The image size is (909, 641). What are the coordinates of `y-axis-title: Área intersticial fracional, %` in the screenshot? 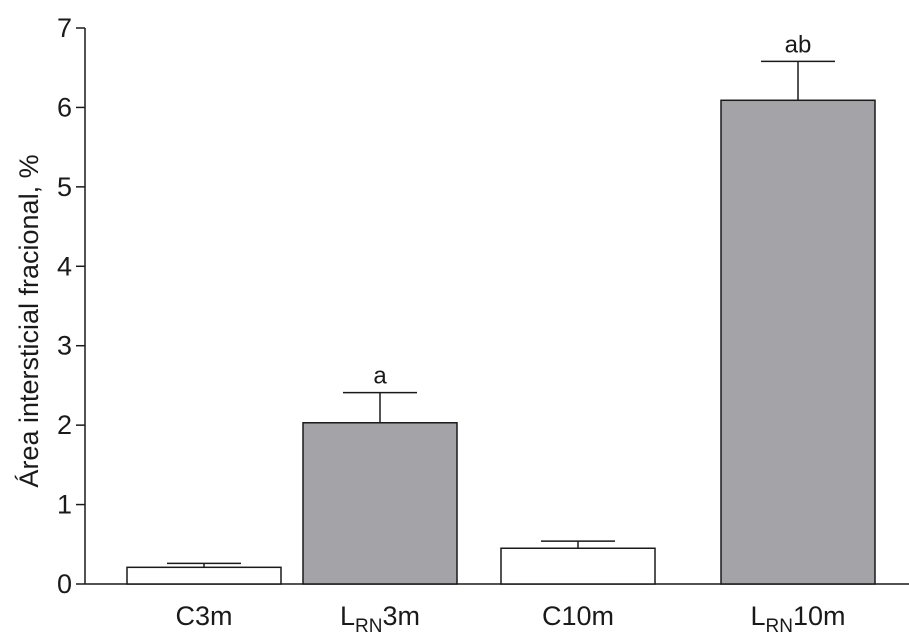 It's located at (29, 320).